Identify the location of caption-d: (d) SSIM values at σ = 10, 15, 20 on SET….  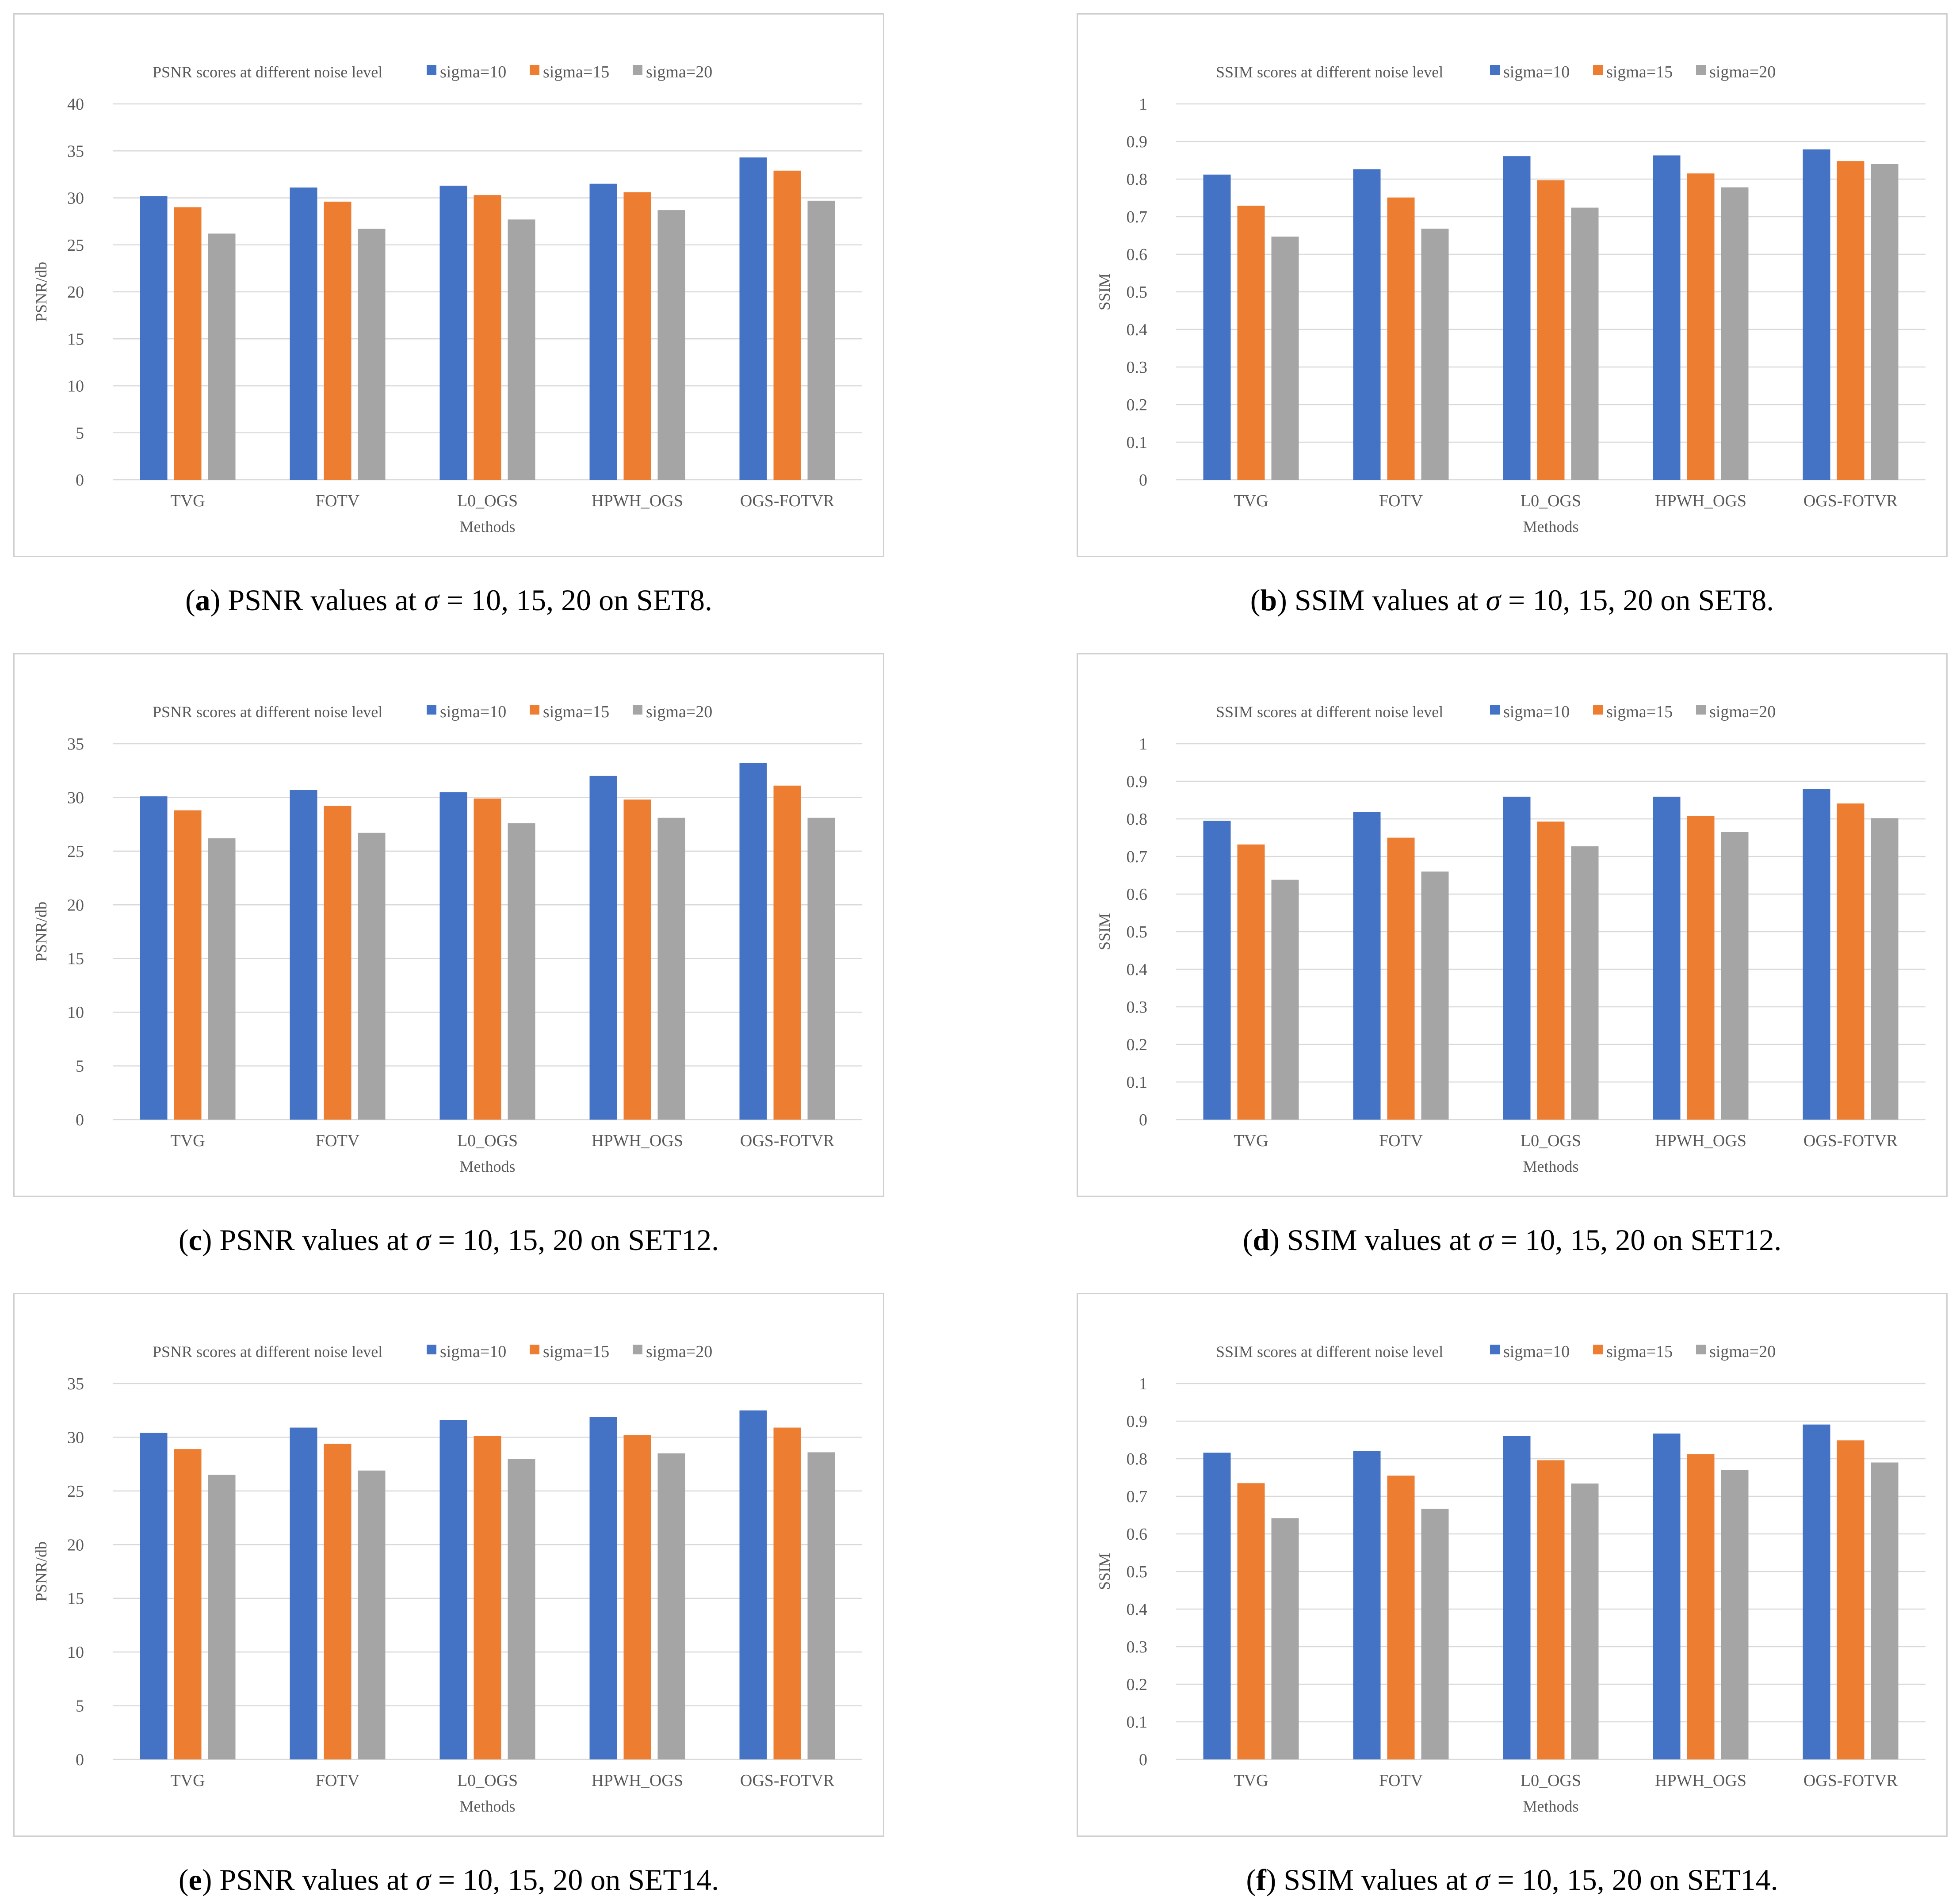
(1512, 1240).